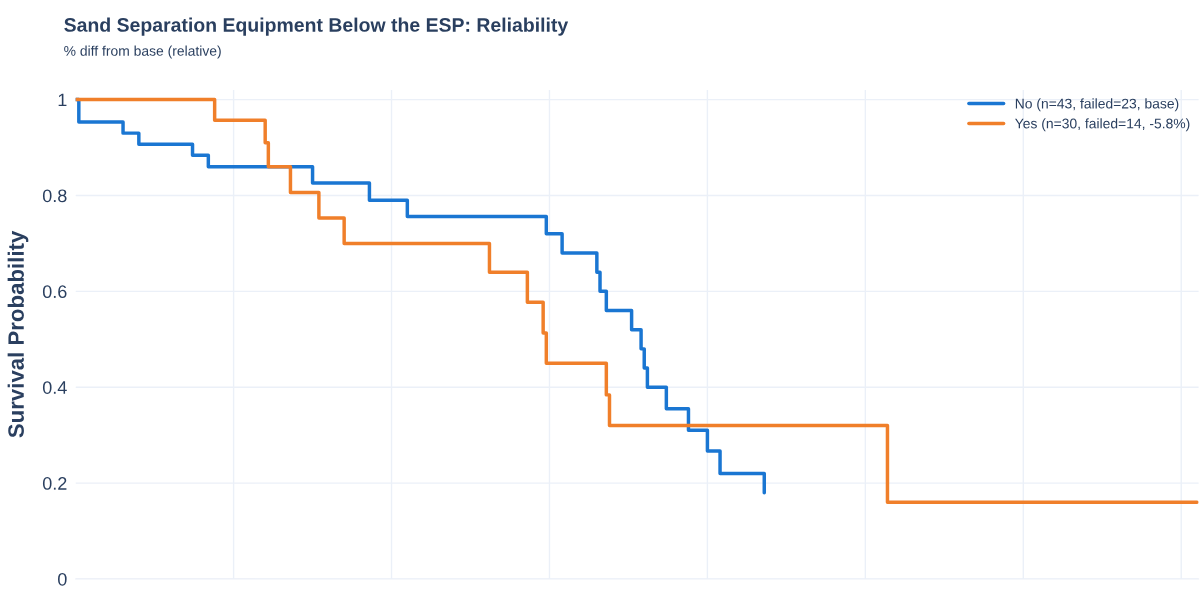  What do you see at coordinates (142, 52) in the screenshot?
I see `chart-subtitle: % diff from base (relative)` at bounding box center [142, 52].